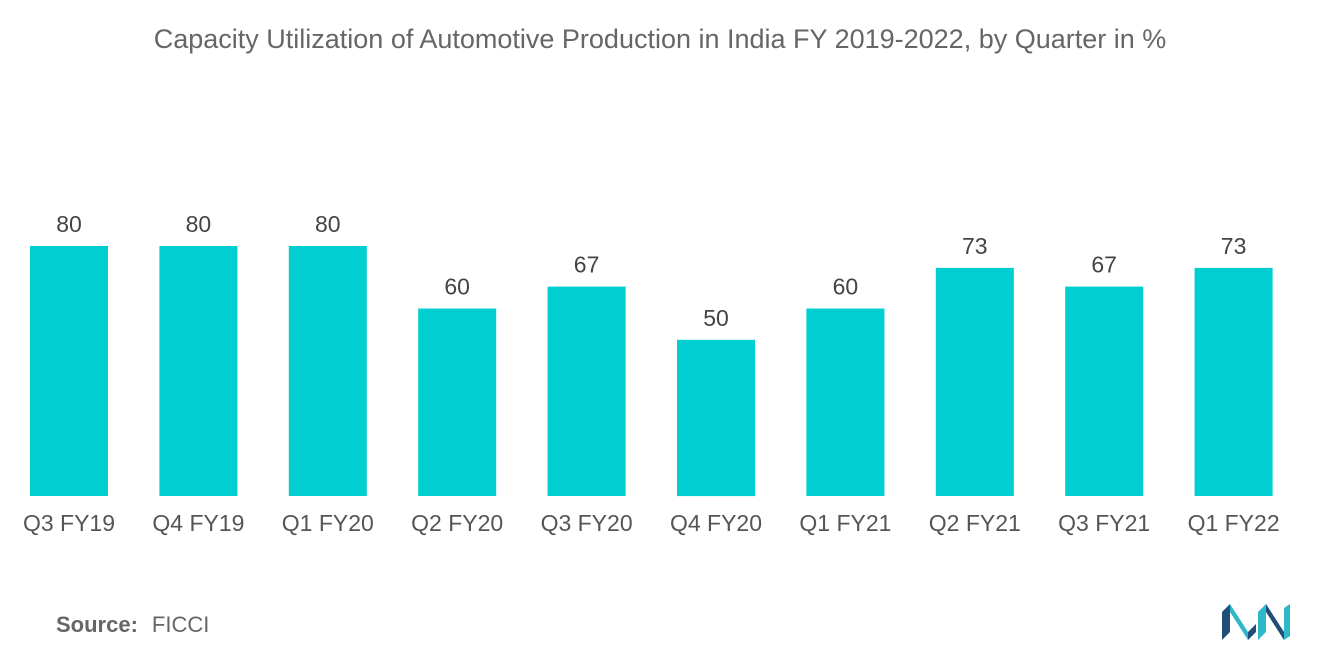 The width and height of the screenshot is (1320, 665). Describe the element at coordinates (587, 523) in the screenshot. I see `x-tick-label: Q3 FY20` at that location.